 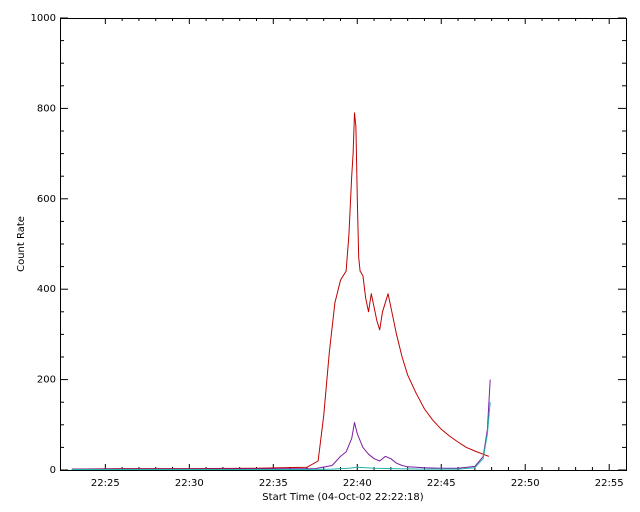 What do you see at coordinates (46, 108) in the screenshot?
I see `y-tick-label: 800` at bounding box center [46, 108].